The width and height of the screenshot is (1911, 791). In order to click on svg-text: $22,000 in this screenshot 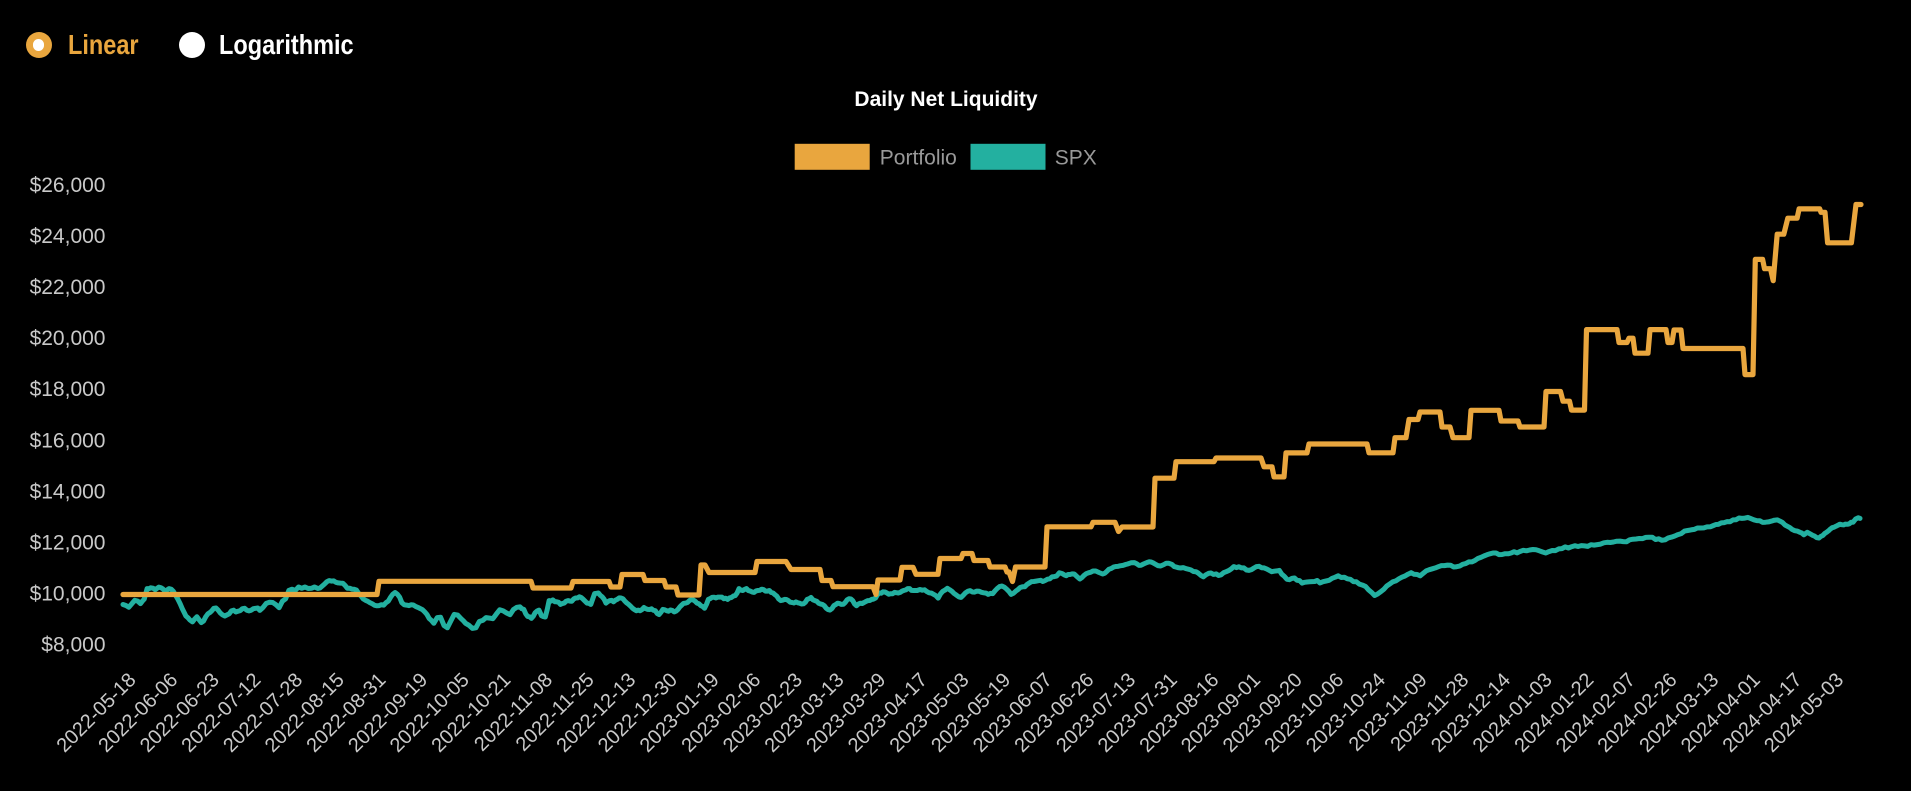, I will do `click(68, 287)`.